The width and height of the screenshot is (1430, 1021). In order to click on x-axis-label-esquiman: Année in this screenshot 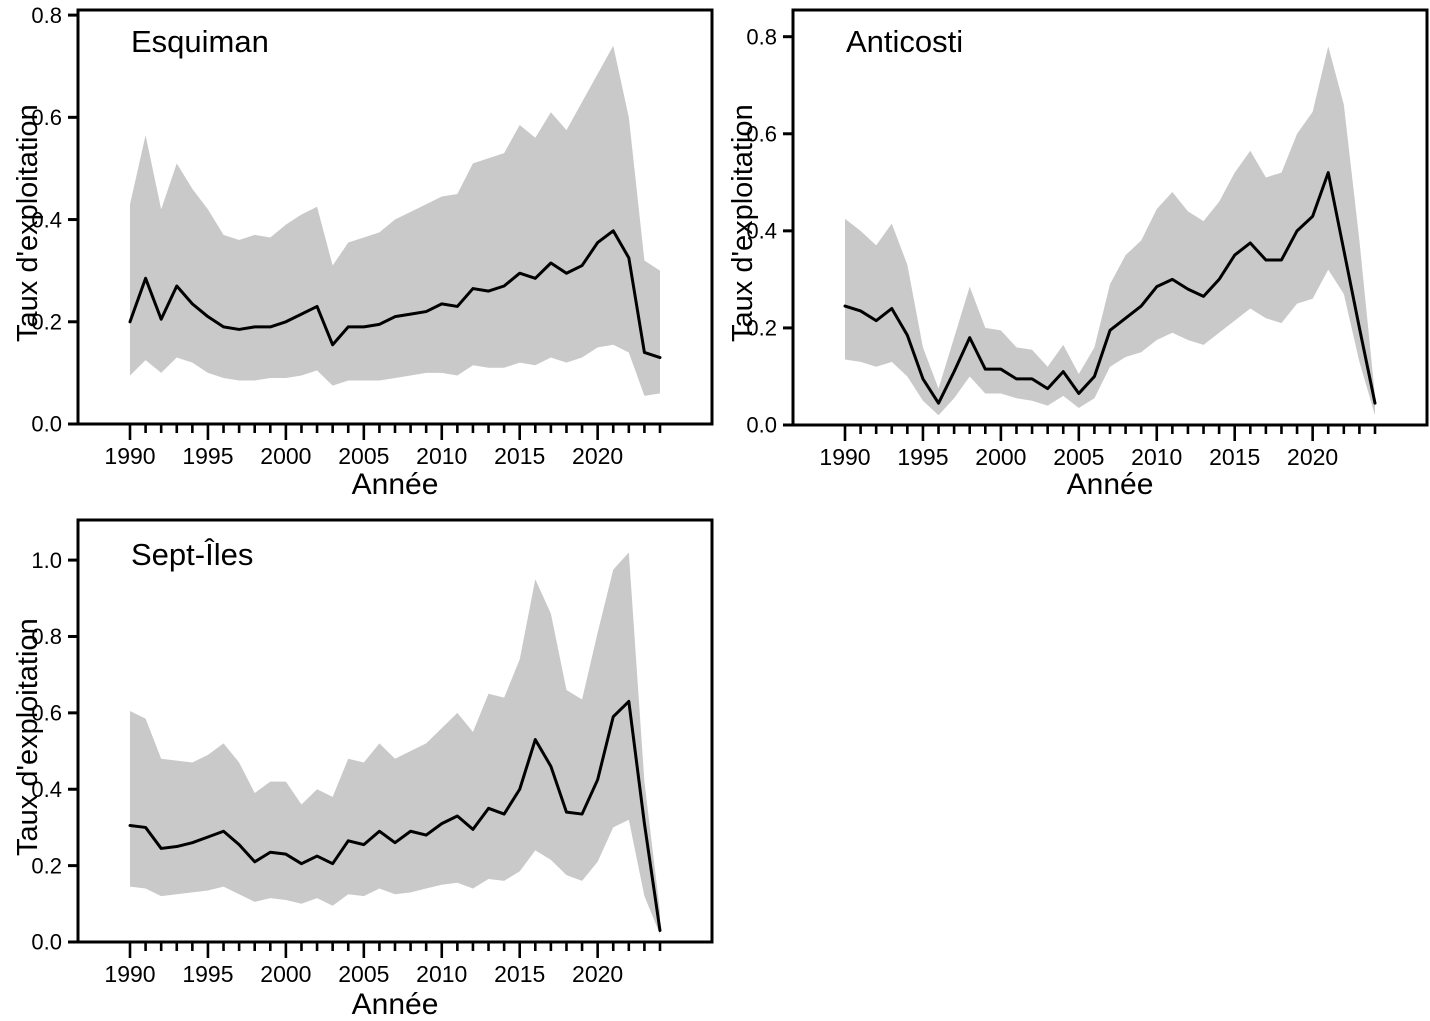, I will do `click(395, 484)`.